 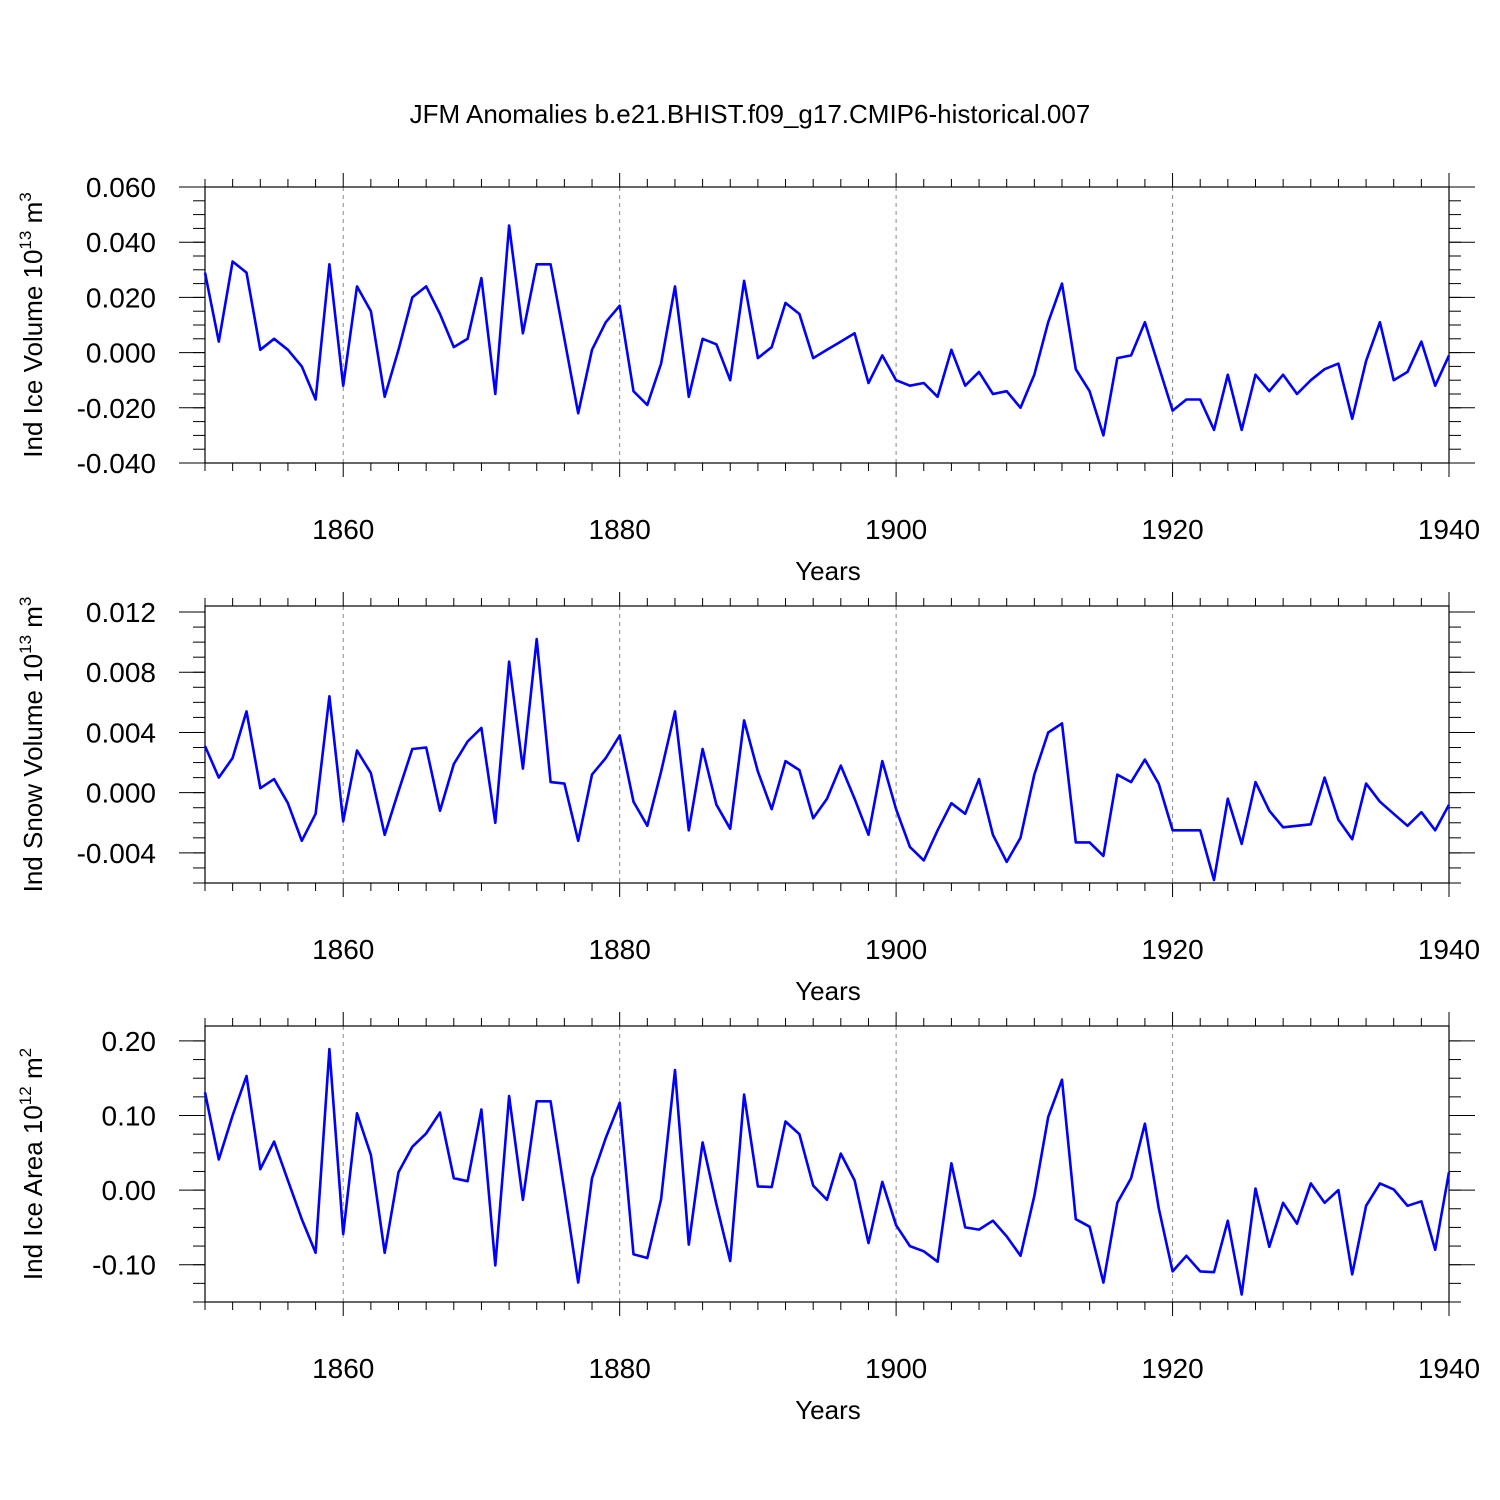 I want to click on y-tick-label: 0.004, so click(x=121, y=732).